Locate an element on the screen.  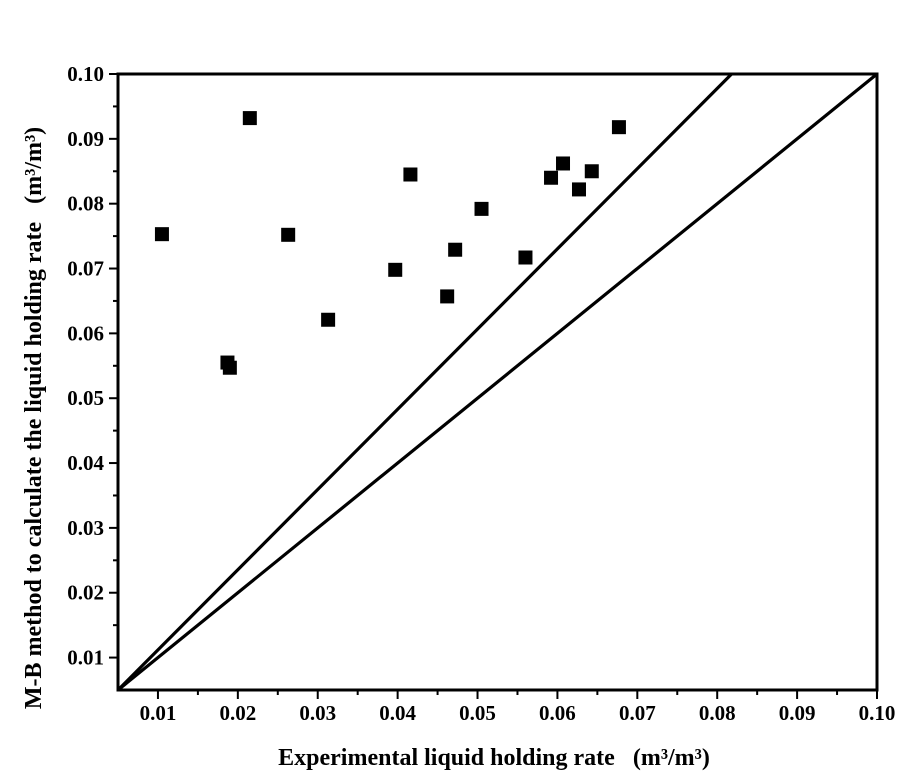
y-tick-label: 0.05 is located at coordinates (85, 398).